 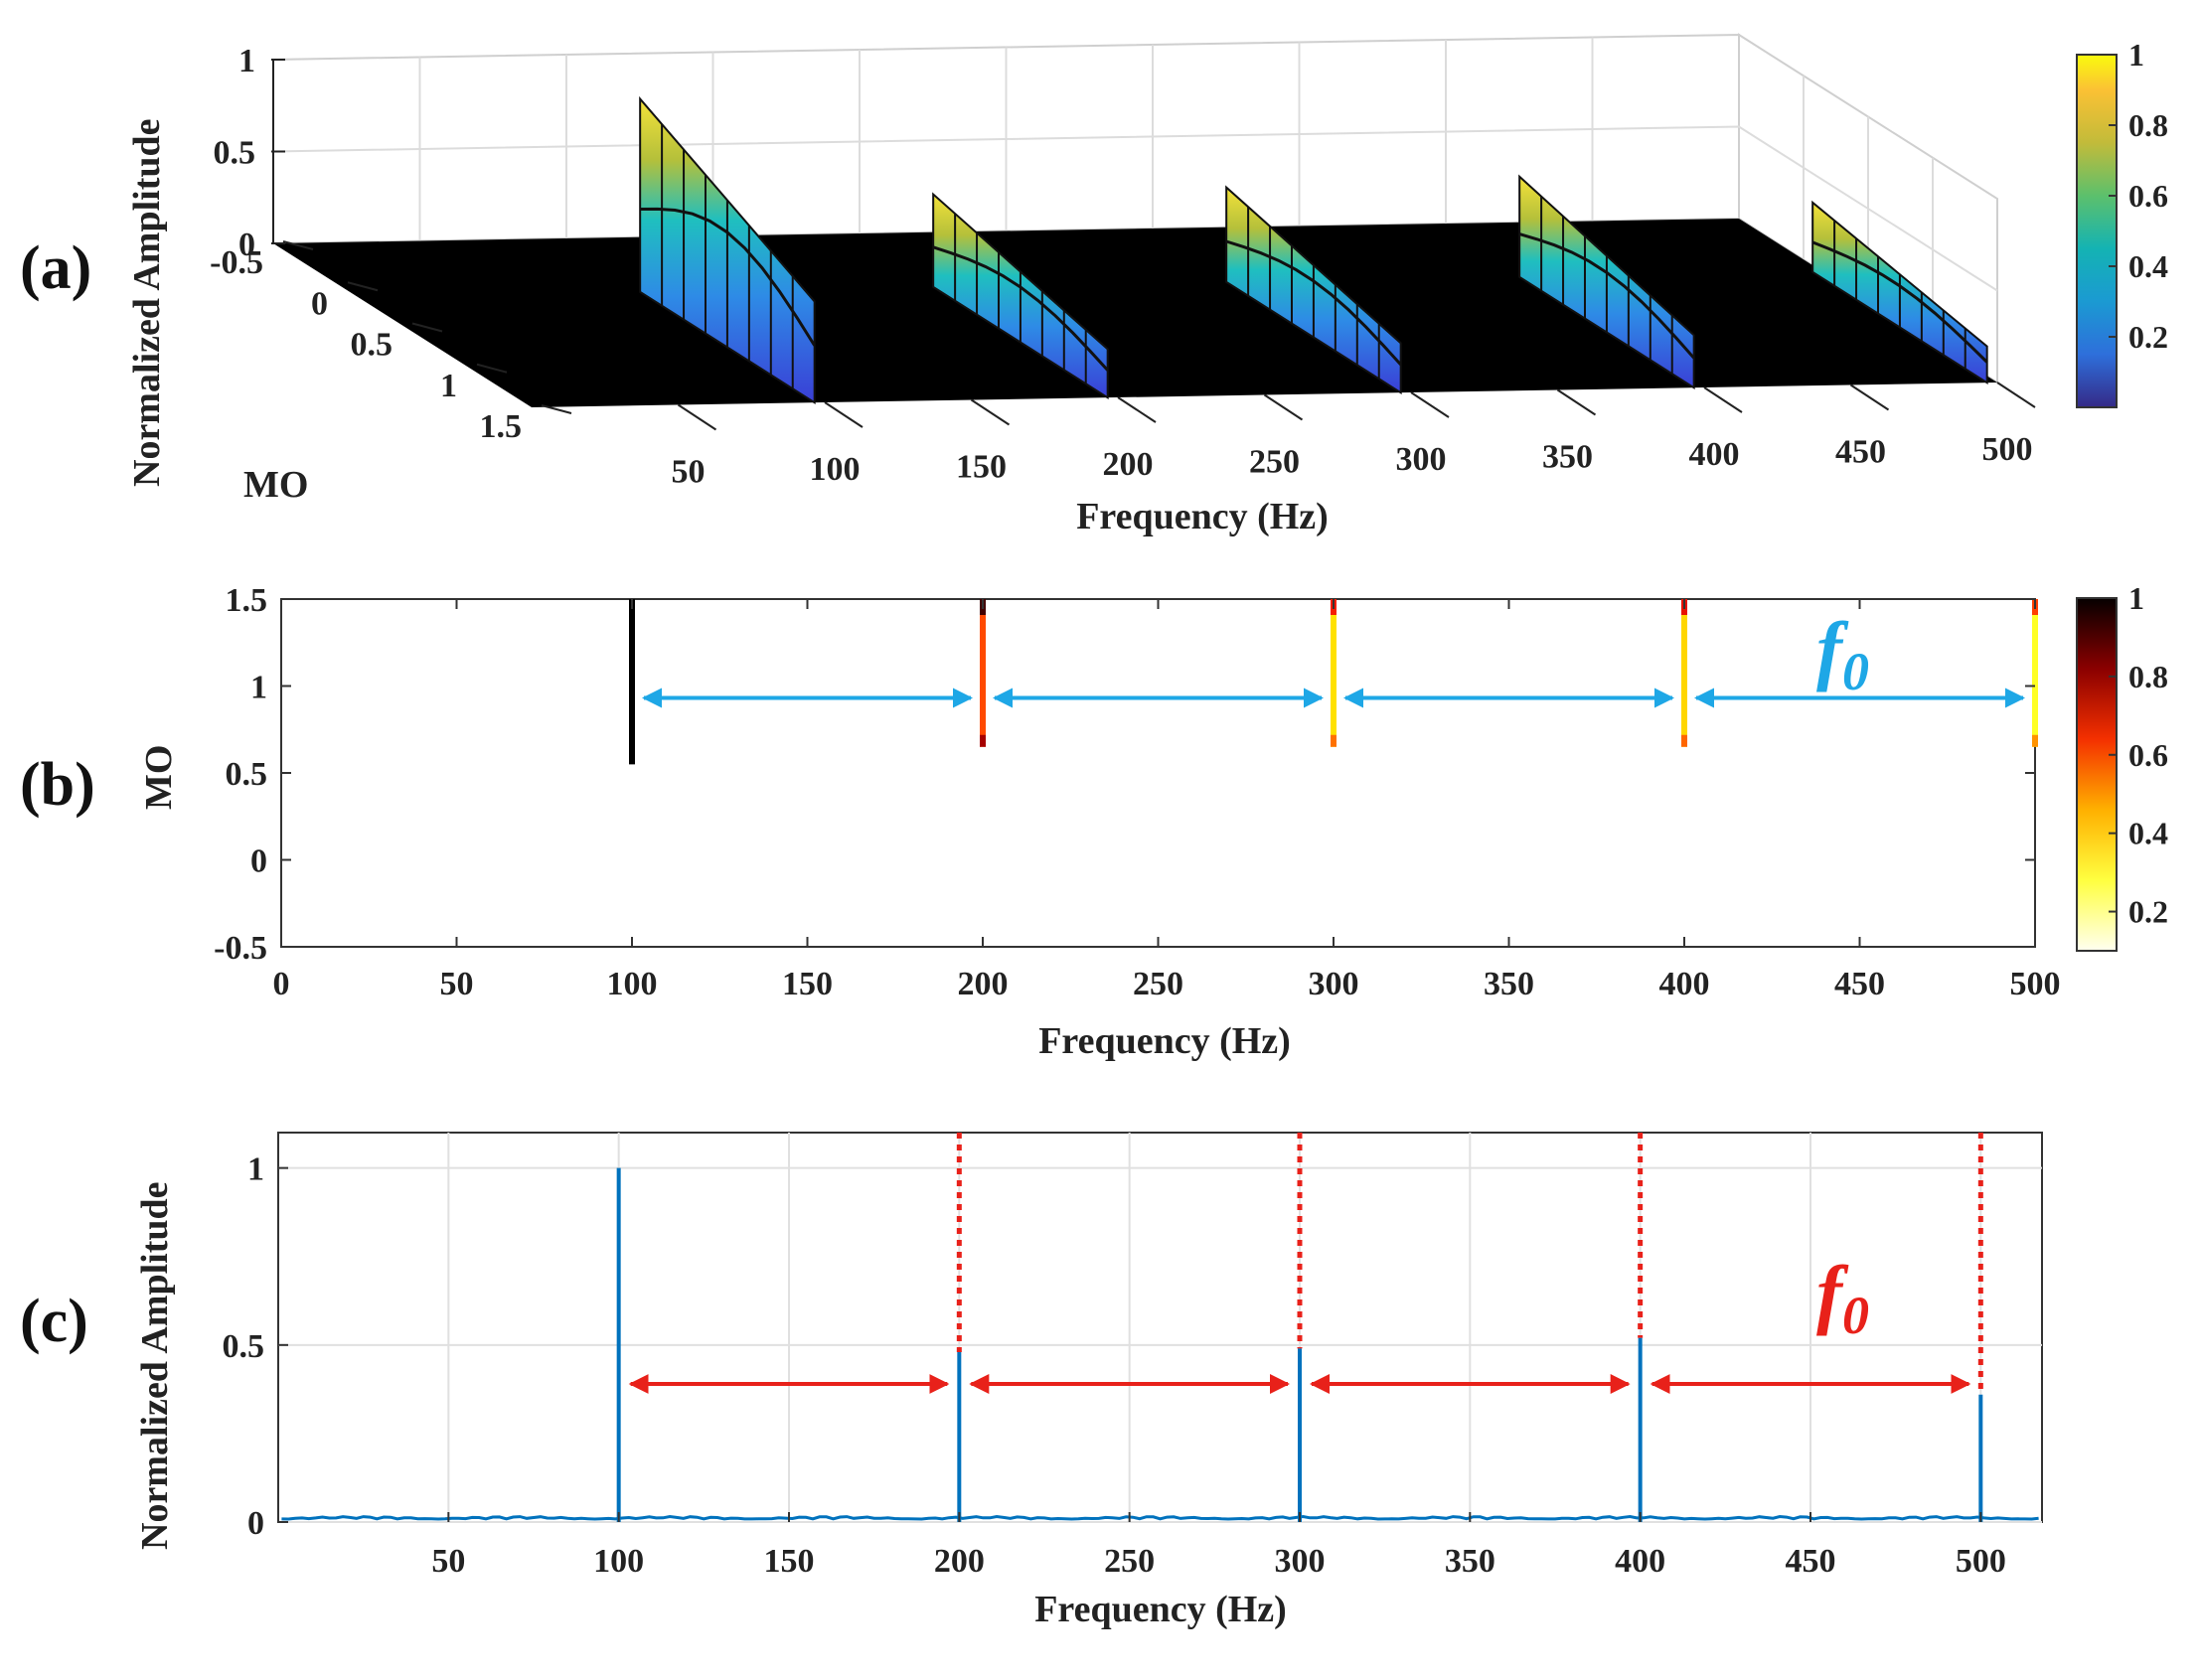 I want to click on ytick-label: 1.5, so click(x=247, y=600).